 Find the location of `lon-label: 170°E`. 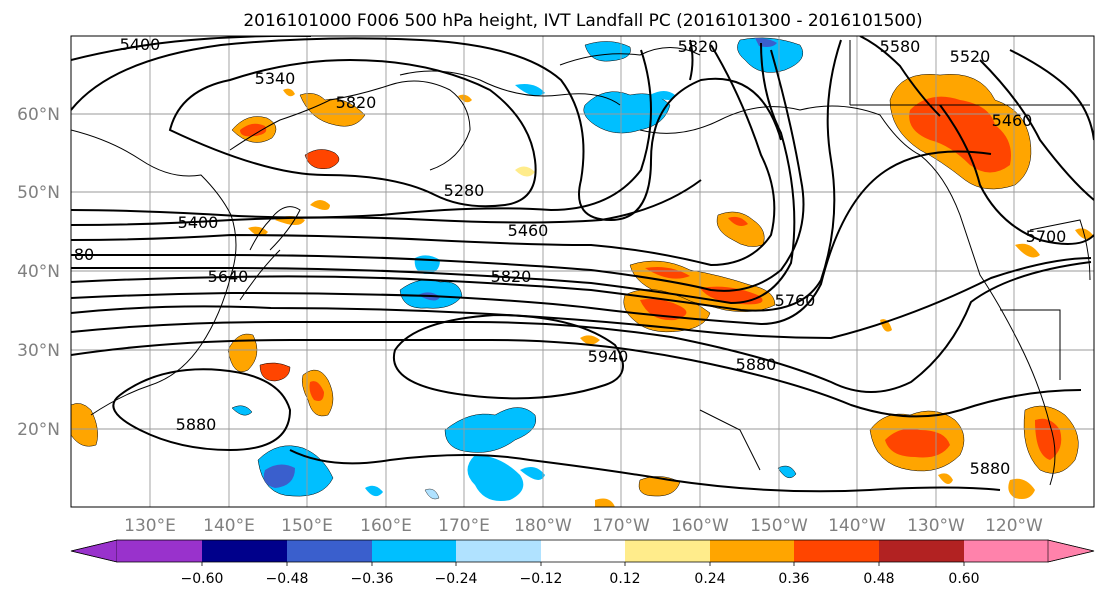

lon-label: 170°E is located at coordinates (464, 526).